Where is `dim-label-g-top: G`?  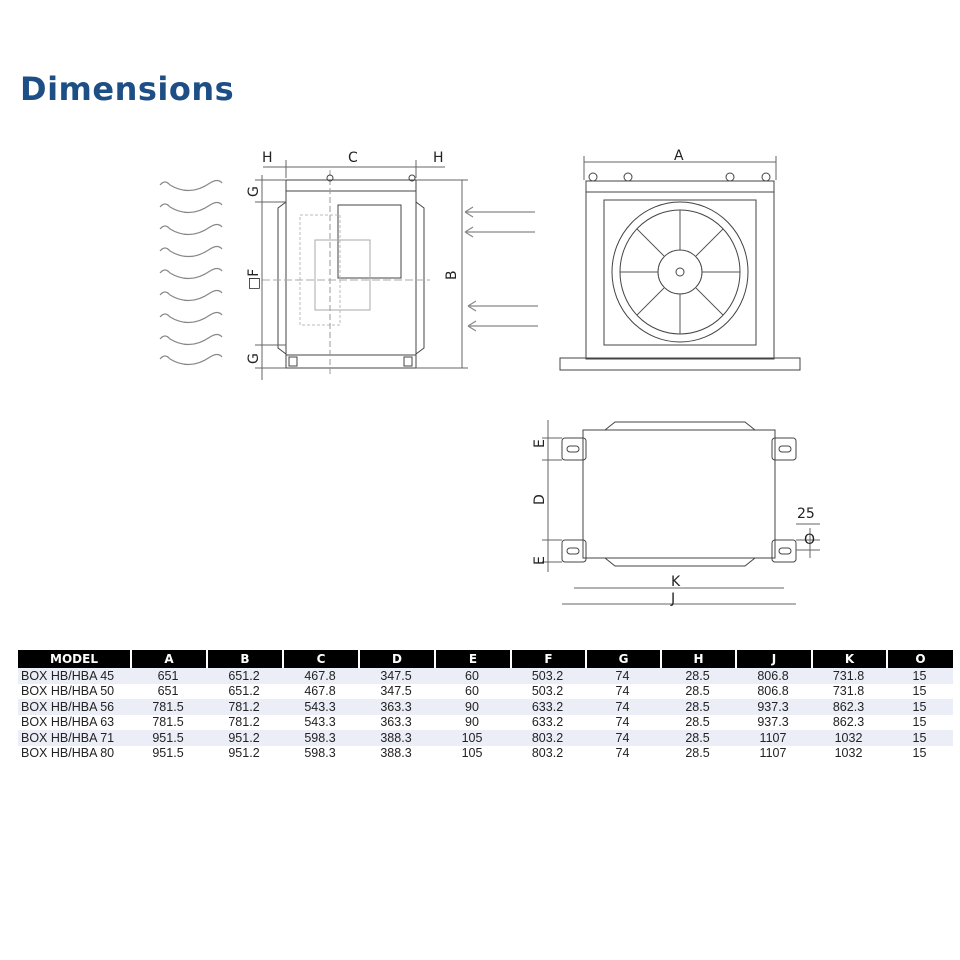 dim-label-g-top: G is located at coordinates (254, 191).